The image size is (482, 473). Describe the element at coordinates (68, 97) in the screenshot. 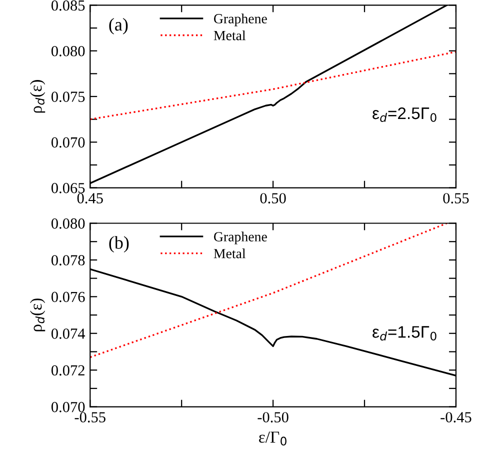

I see `y-tick-label: 0.075` at that location.